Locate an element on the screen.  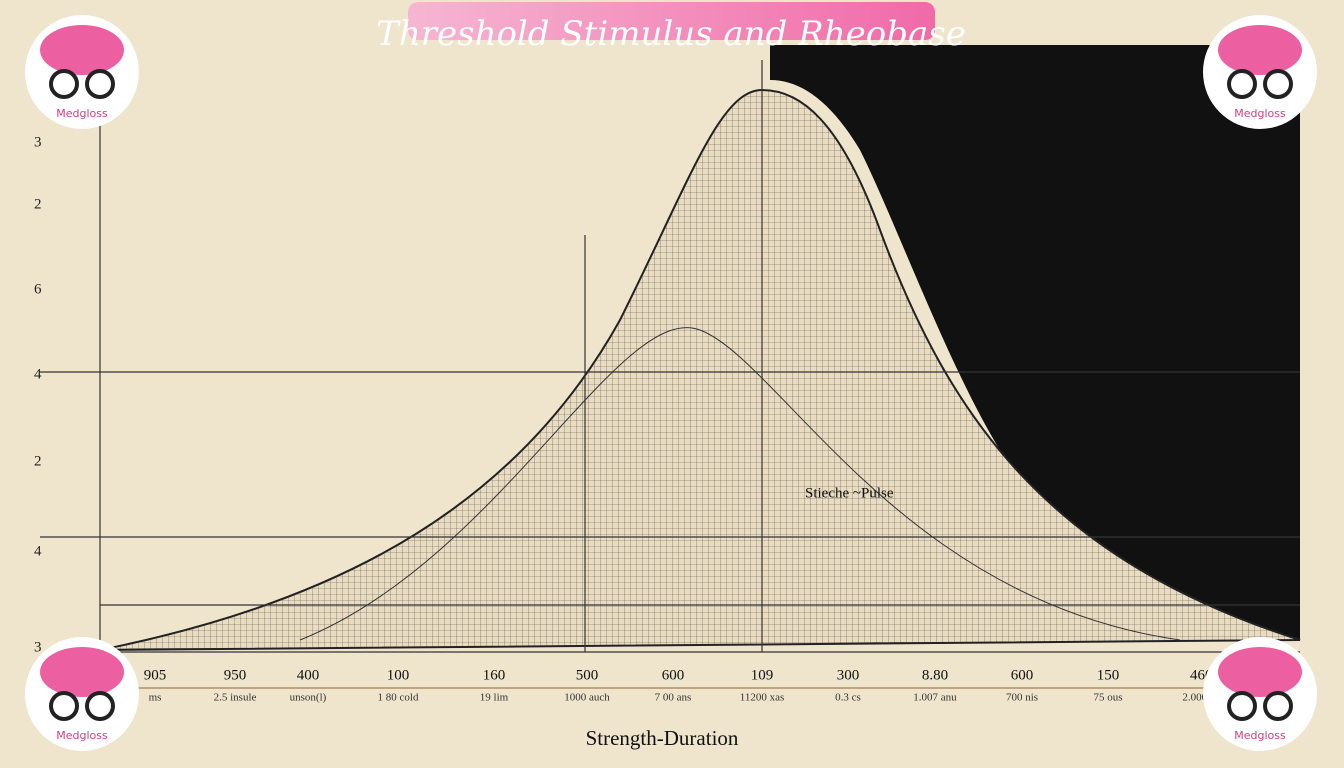
x-label: 100 is located at coordinates (398, 675).